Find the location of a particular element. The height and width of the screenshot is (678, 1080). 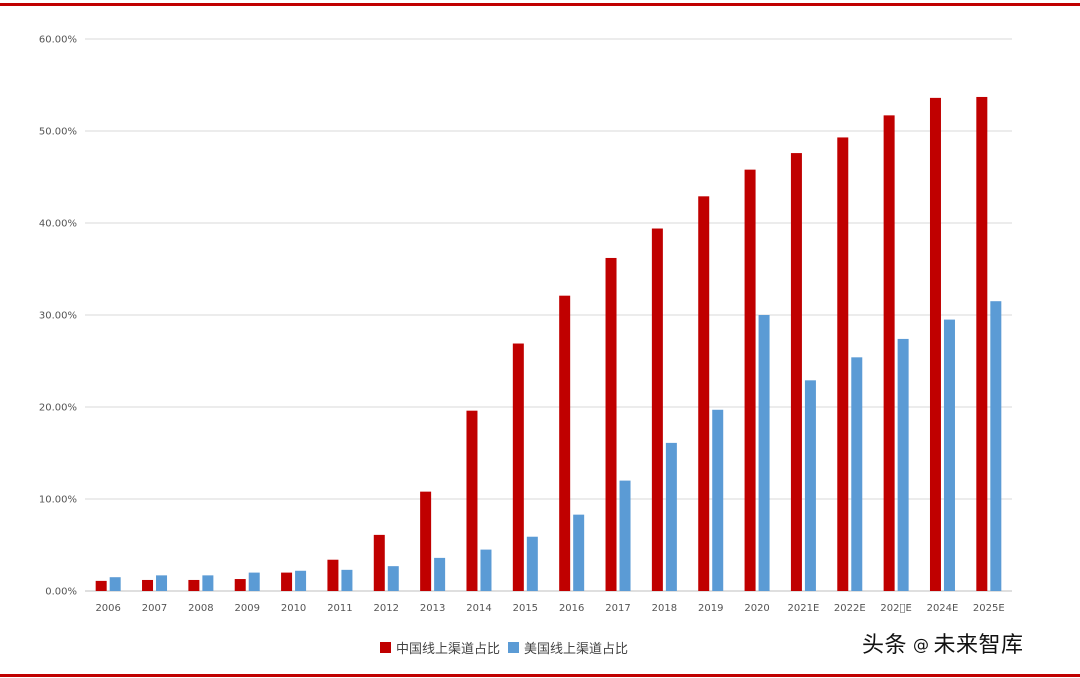

x-tick-label: 2024E is located at coordinates (943, 608).